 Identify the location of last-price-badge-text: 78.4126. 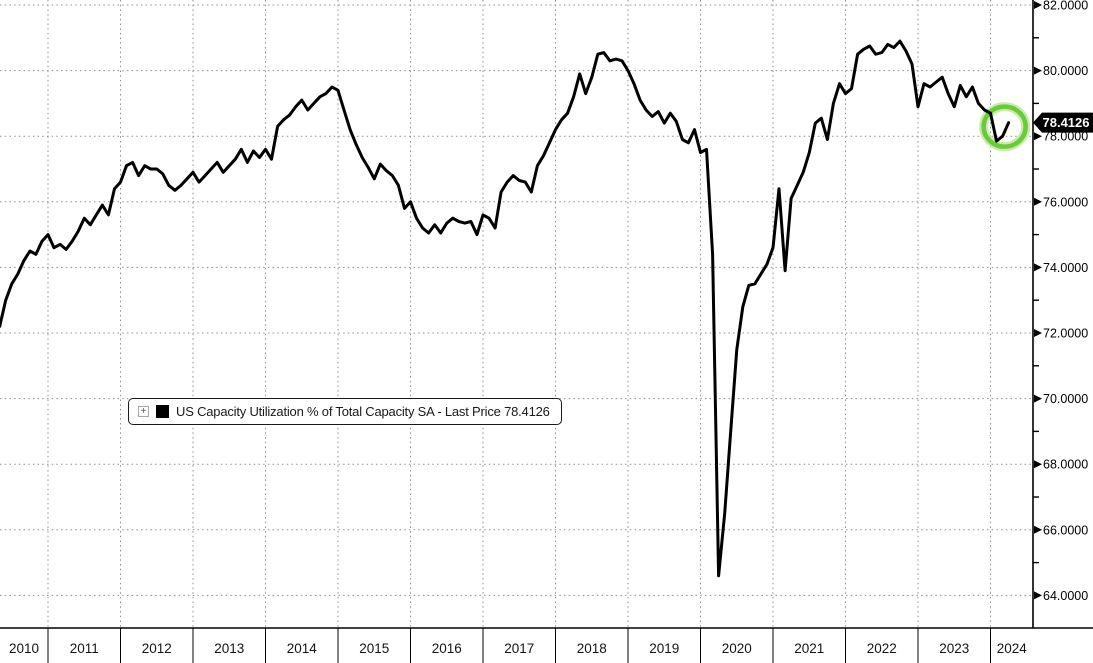
(1066, 122).